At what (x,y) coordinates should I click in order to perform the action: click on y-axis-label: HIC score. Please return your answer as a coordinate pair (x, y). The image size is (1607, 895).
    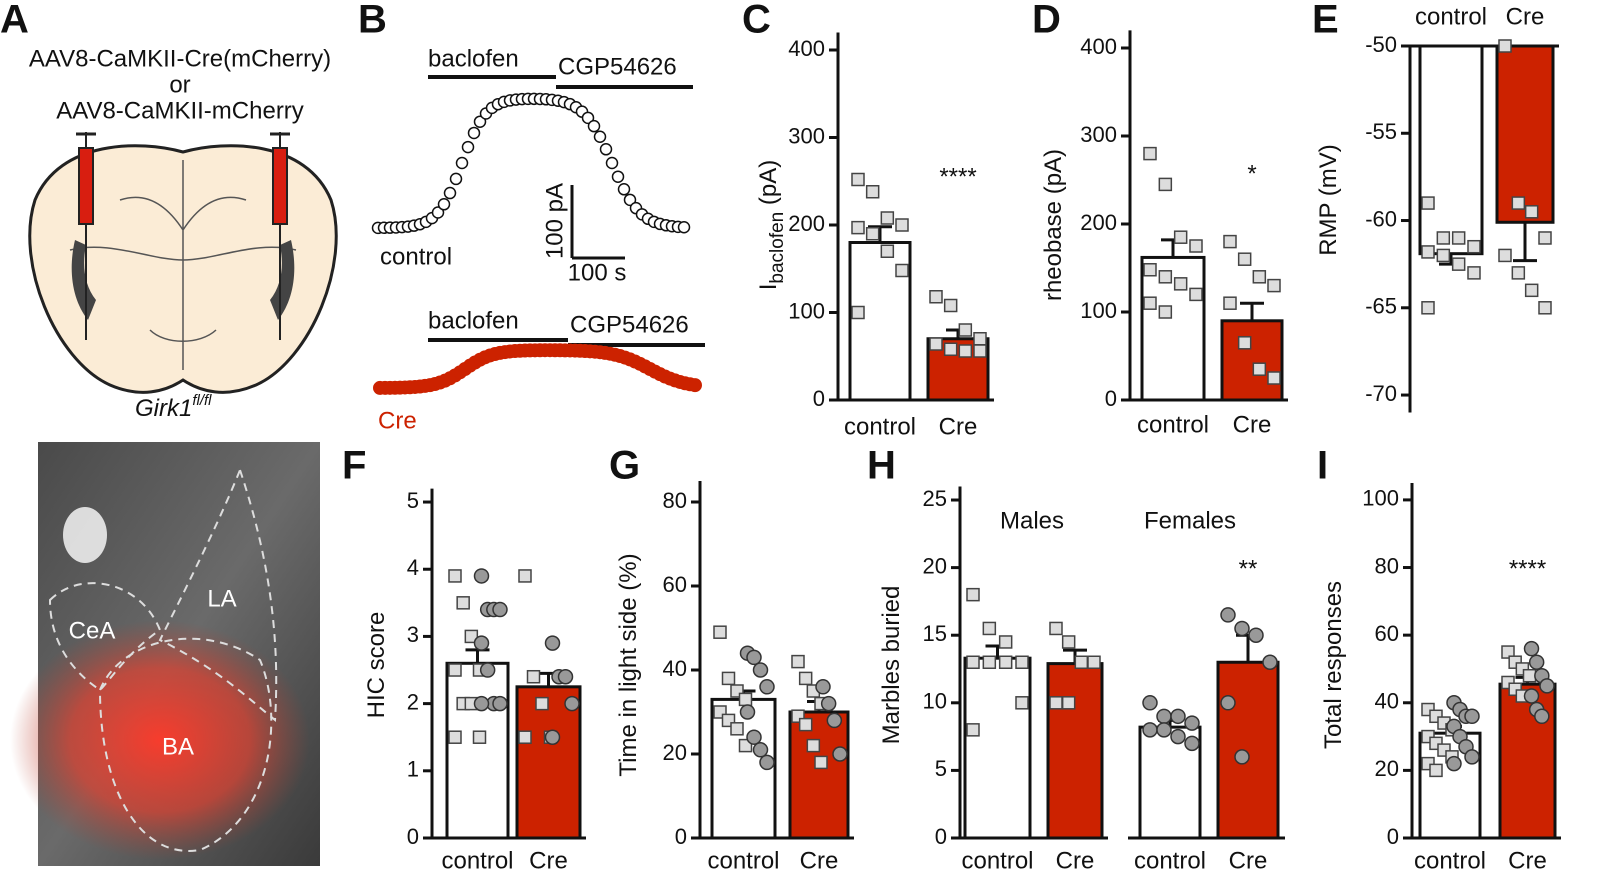
    Looking at the image, I should click on (376, 665).